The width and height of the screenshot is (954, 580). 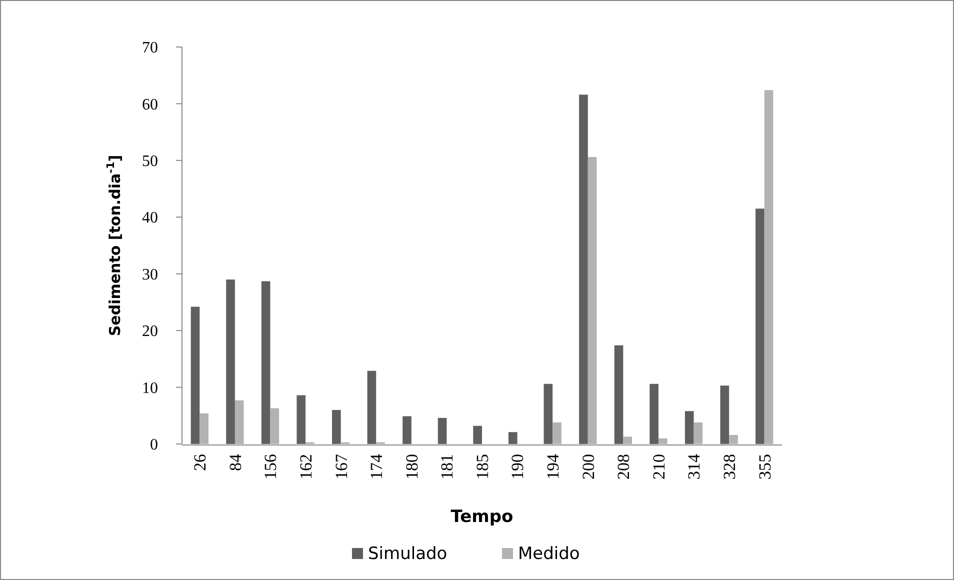 I want to click on y-tick-label: 10, so click(x=150, y=388).